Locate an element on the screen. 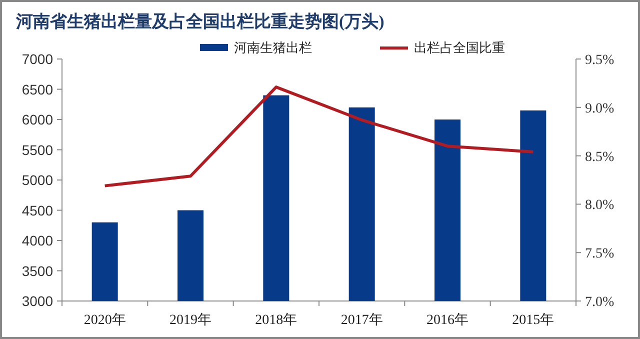  y-tick-label: 4000 is located at coordinates (38, 240).